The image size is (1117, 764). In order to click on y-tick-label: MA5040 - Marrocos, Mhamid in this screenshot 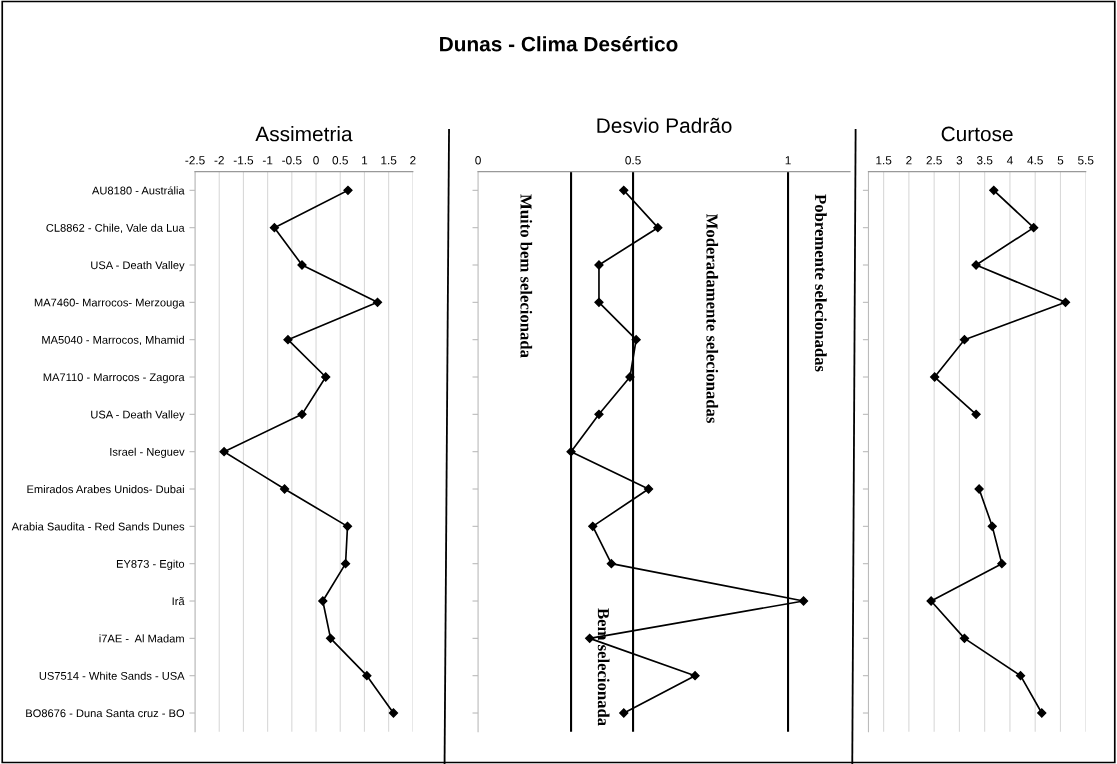, I will do `click(113, 340)`.